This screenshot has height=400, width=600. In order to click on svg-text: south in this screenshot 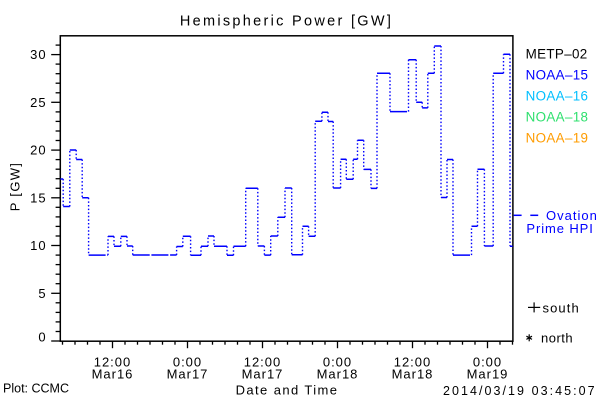, I will do `click(561, 308)`.